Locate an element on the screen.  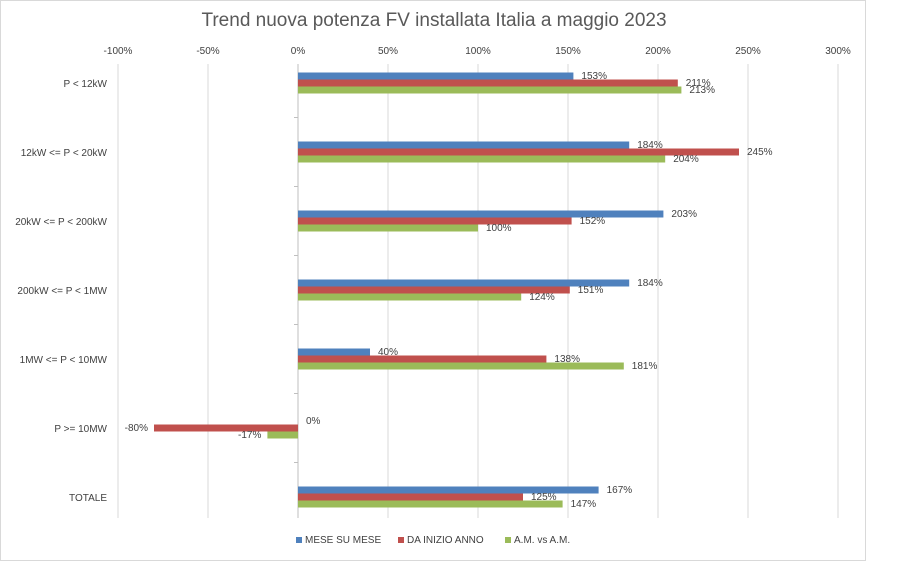
data-label: 204% is located at coordinates (686, 159).